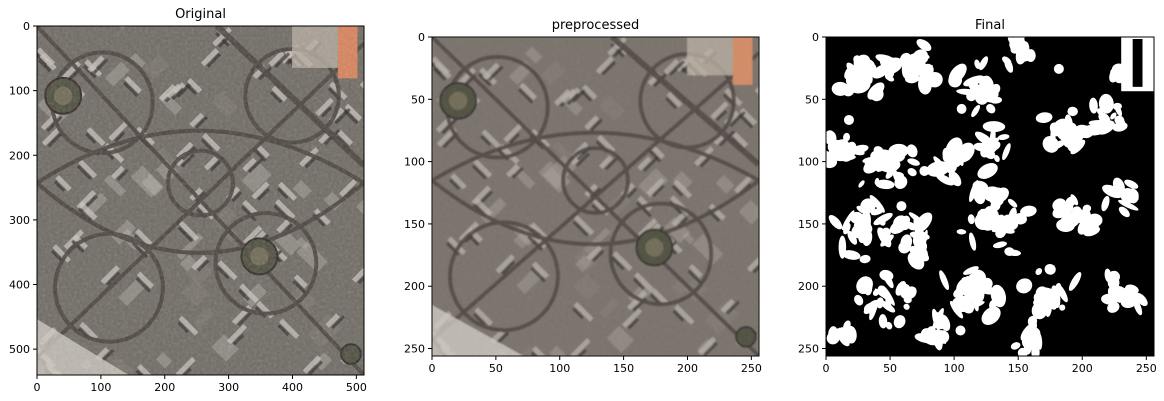  Describe the element at coordinates (37, 387) in the screenshot. I see `x-tick-label: 0` at that location.